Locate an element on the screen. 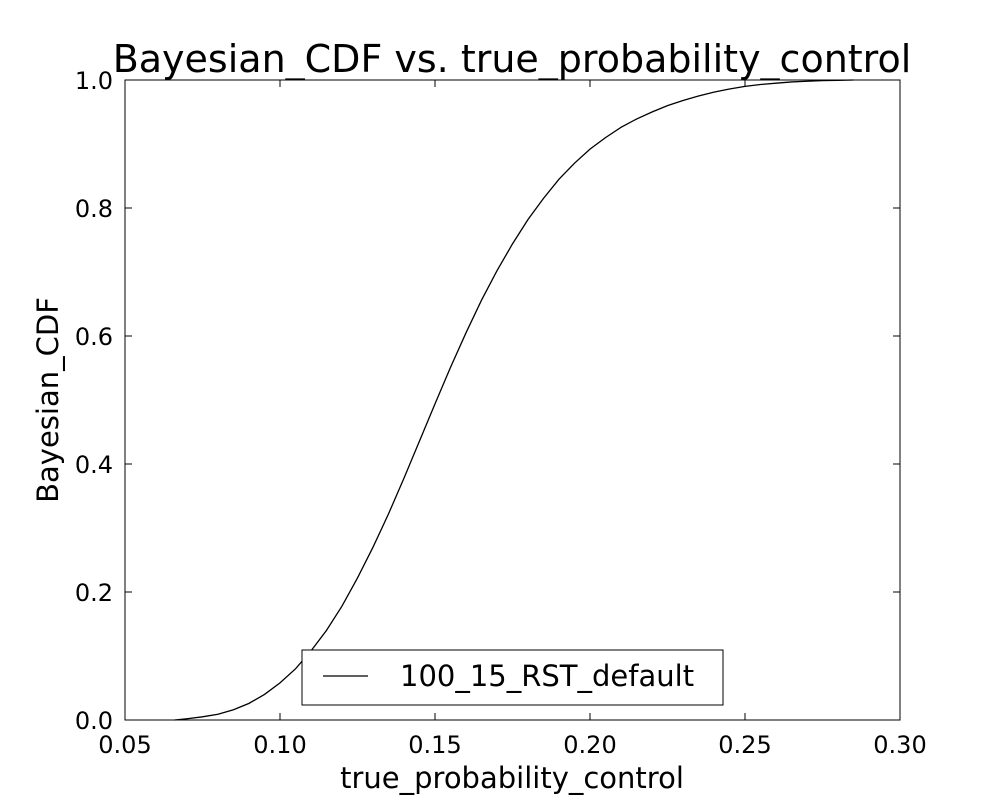  y-tick-label: 1.0 is located at coordinates (94, 81).